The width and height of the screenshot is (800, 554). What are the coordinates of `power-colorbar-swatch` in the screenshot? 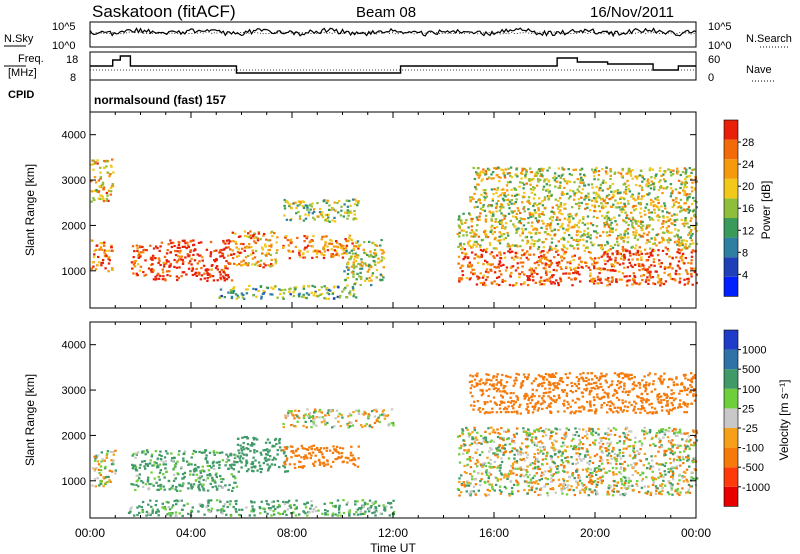 It's located at (731, 267).